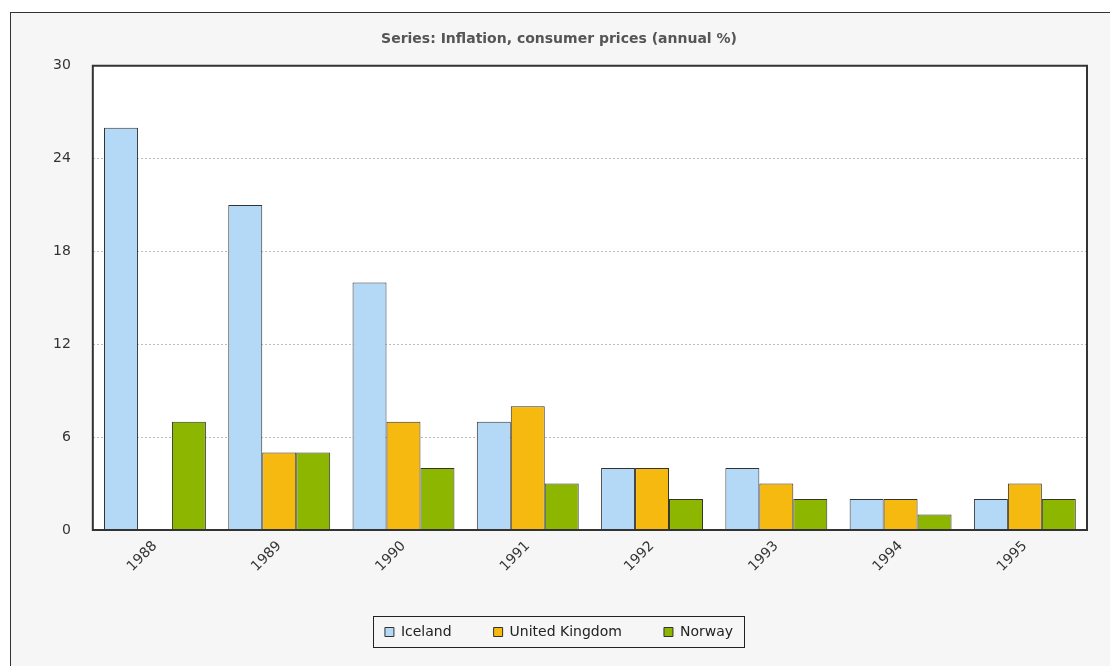 The height and width of the screenshot is (666, 1110). What do you see at coordinates (565, 630) in the screenshot?
I see `legend-label: United Kingdom` at bounding box center [565, 630].